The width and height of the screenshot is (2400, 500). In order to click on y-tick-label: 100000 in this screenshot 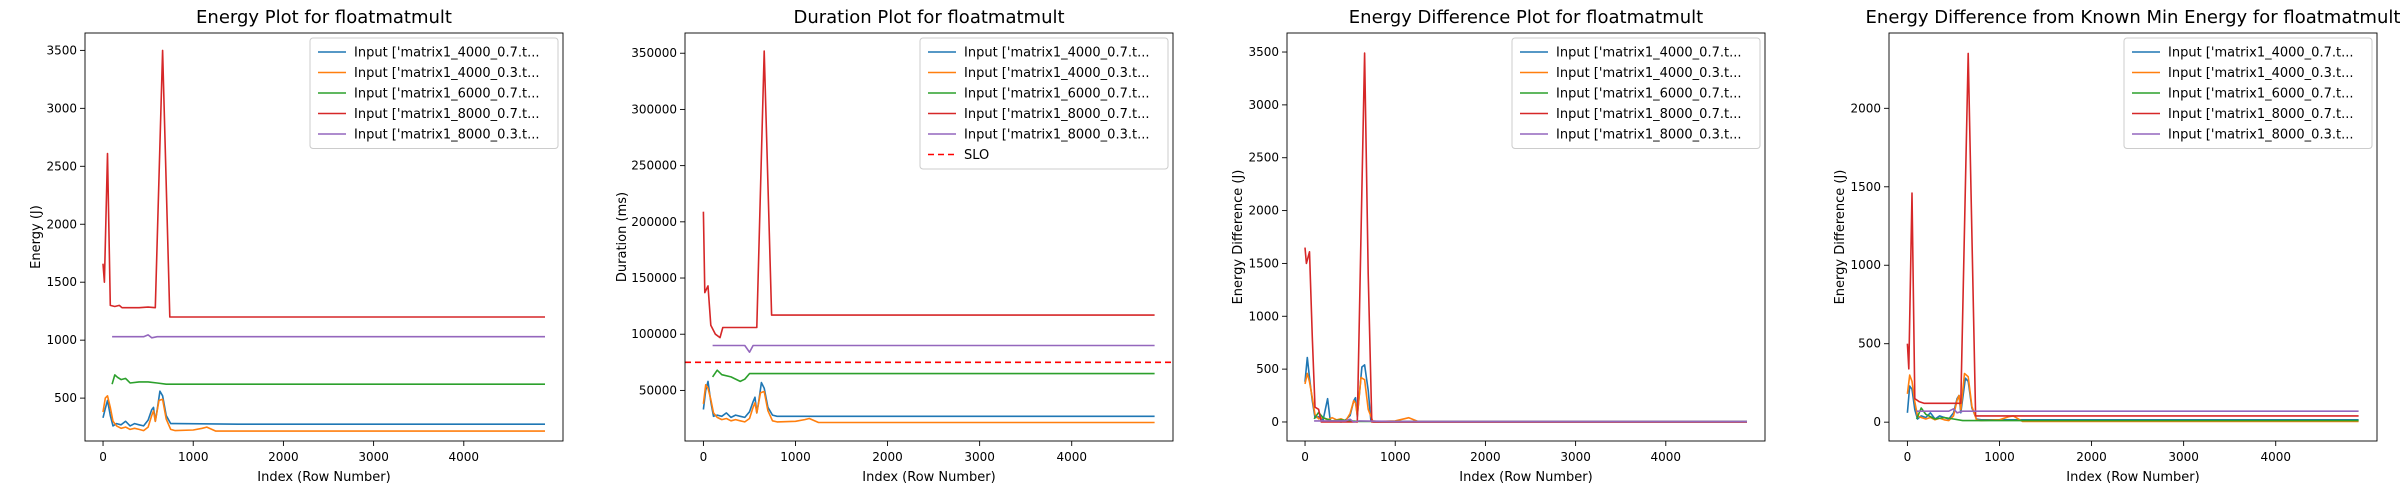, I will do `click(654, 334)`.